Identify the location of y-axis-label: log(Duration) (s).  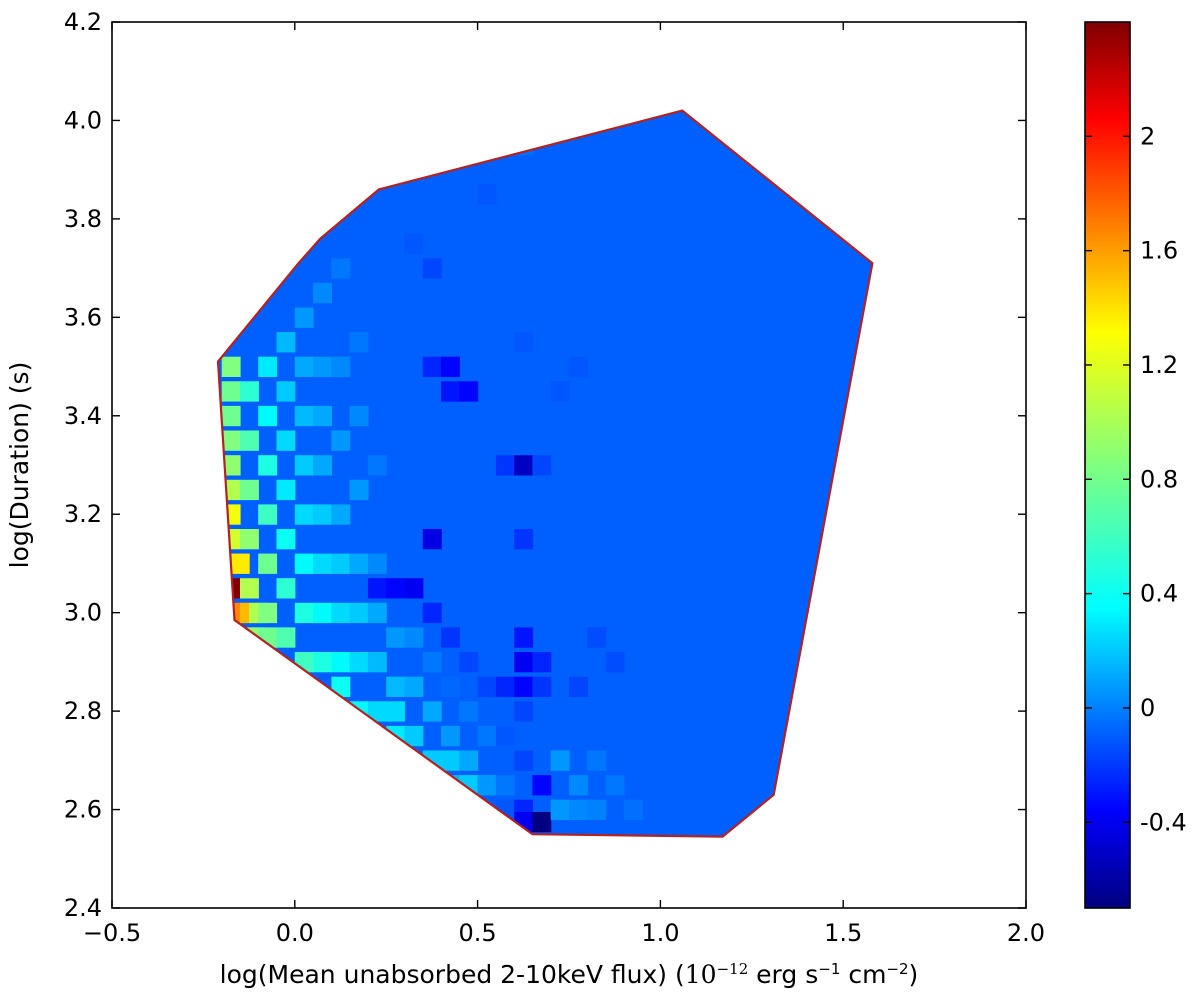
(19, 465).